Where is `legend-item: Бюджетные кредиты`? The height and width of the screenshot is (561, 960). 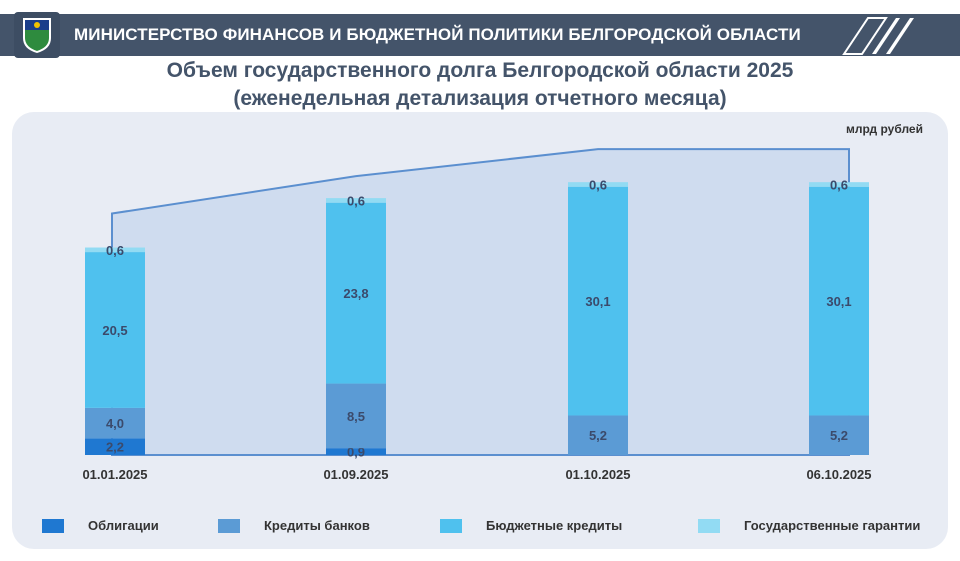
legend-item: Бюджетные кредиты is located at coordinates (531, 525).